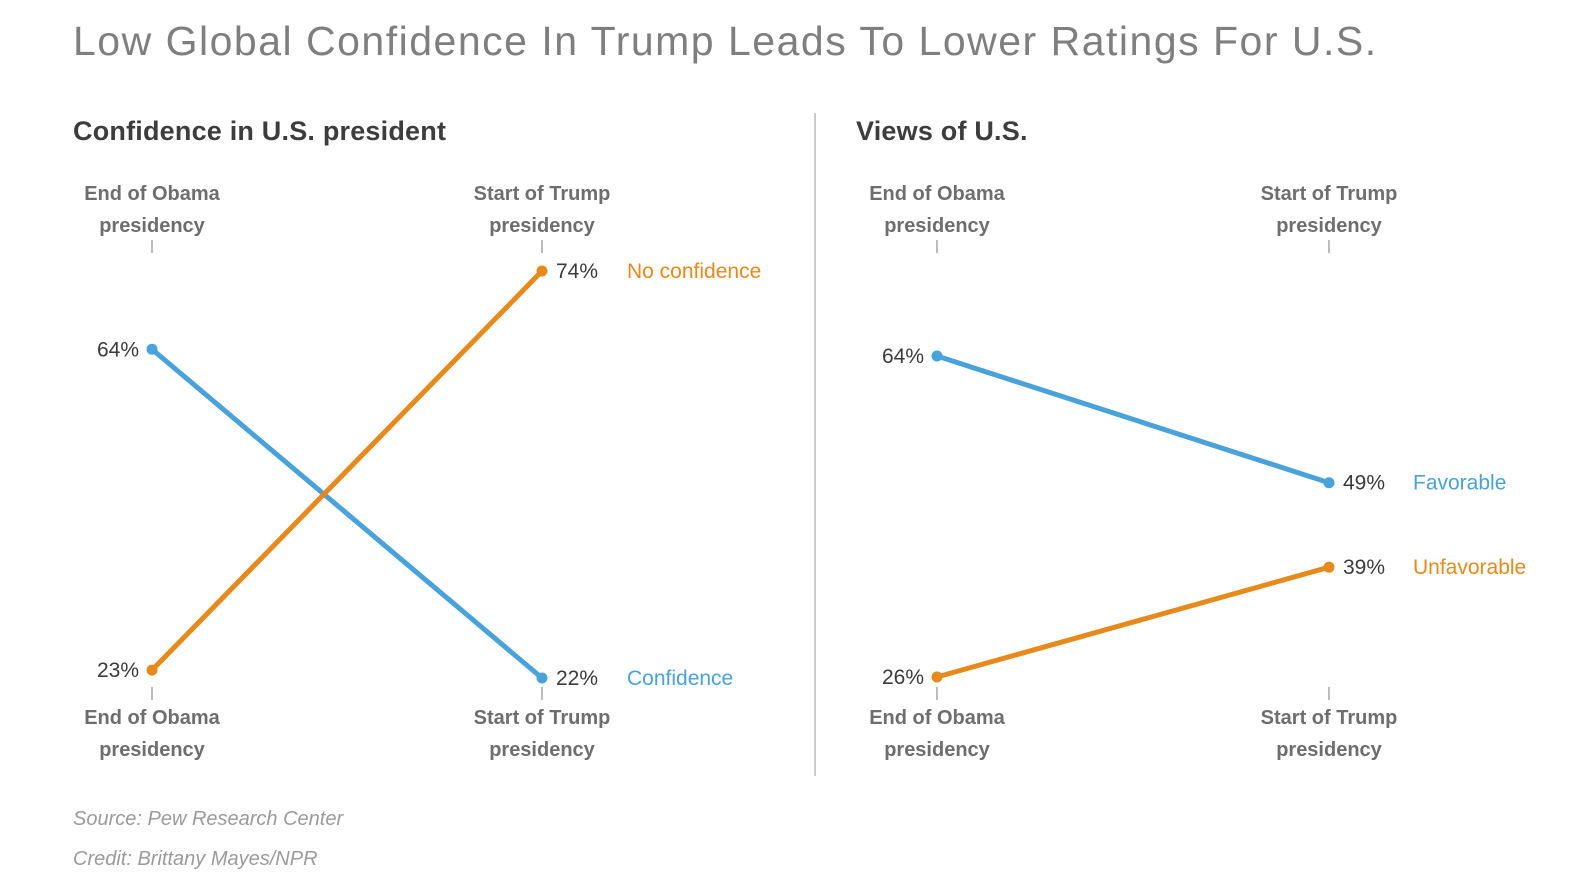  Describe the element at coordinates (1133, 622) in the screenshot. I see `slope-line-unfavorable` at that location.